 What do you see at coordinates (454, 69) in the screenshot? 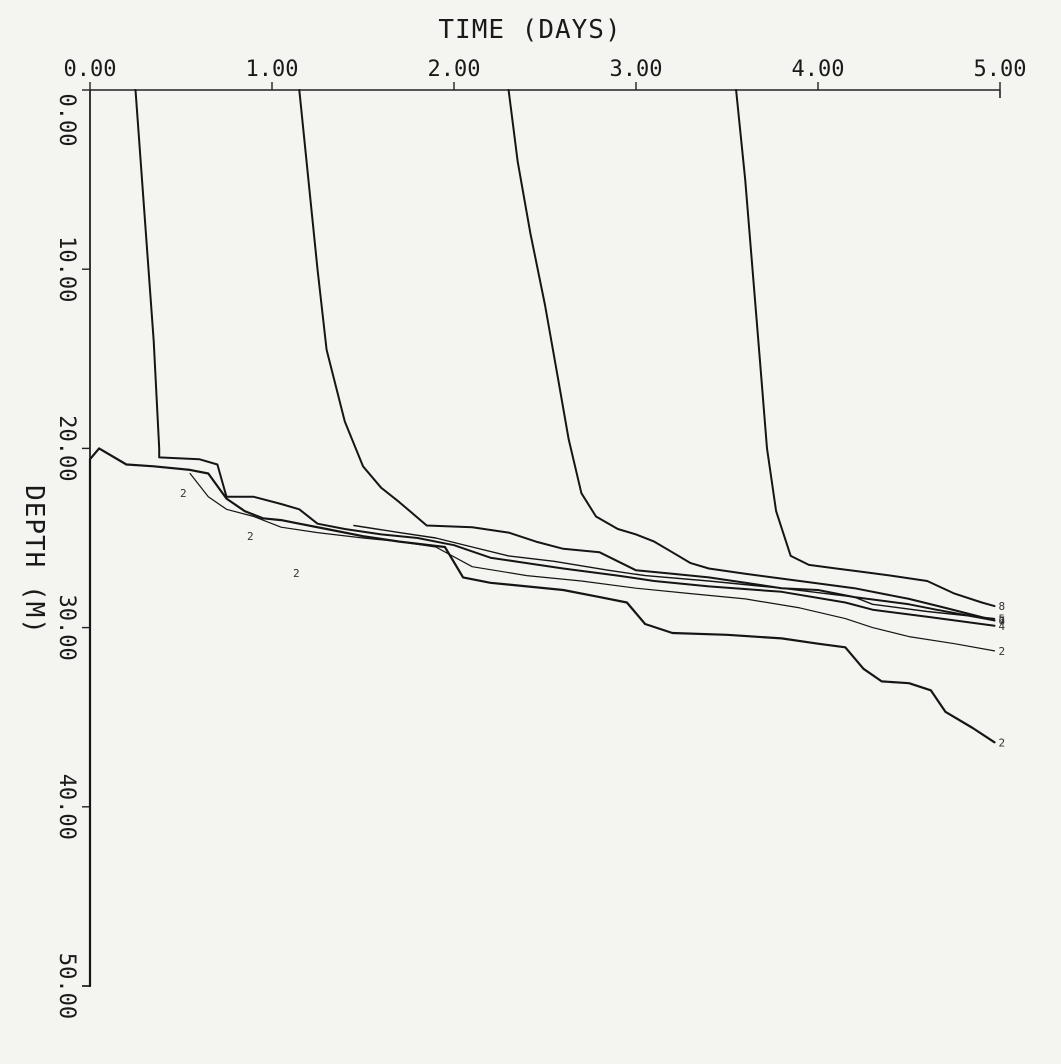
I see `x-tick-label: 2.00` at bounding box center [454, 69].